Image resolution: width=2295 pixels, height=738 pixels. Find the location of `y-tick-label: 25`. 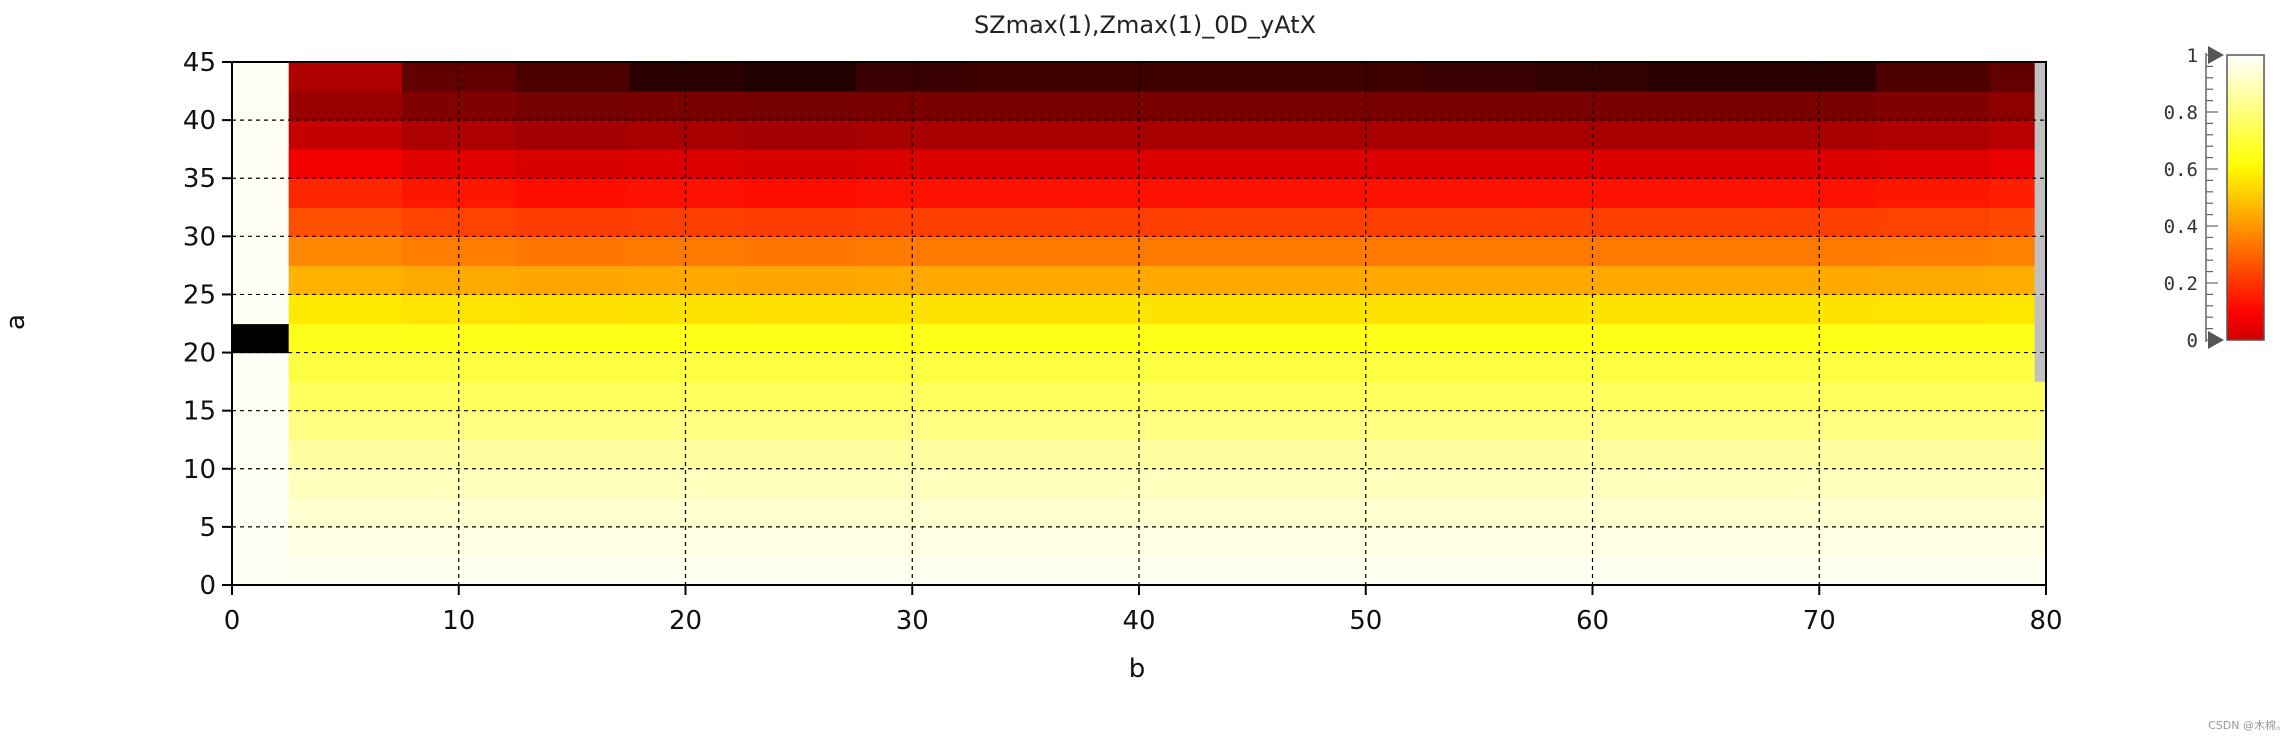

y-tick-label: 25 is located at coordinates (199, 295).